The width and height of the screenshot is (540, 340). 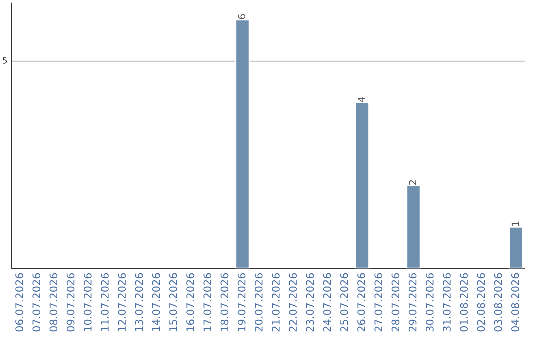 I want to click on x-tick-label: 26.07.2026, so click(x=362, y=302).